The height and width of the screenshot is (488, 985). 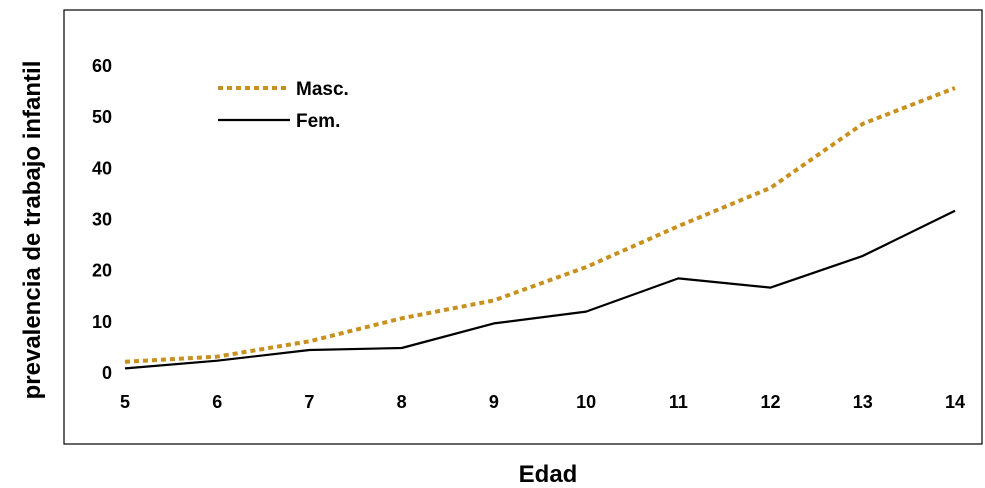 What do you see at coordinates (318, 121) in the screenshot?
I see `legend-label: Fem.` at bounding box center [318, 121].